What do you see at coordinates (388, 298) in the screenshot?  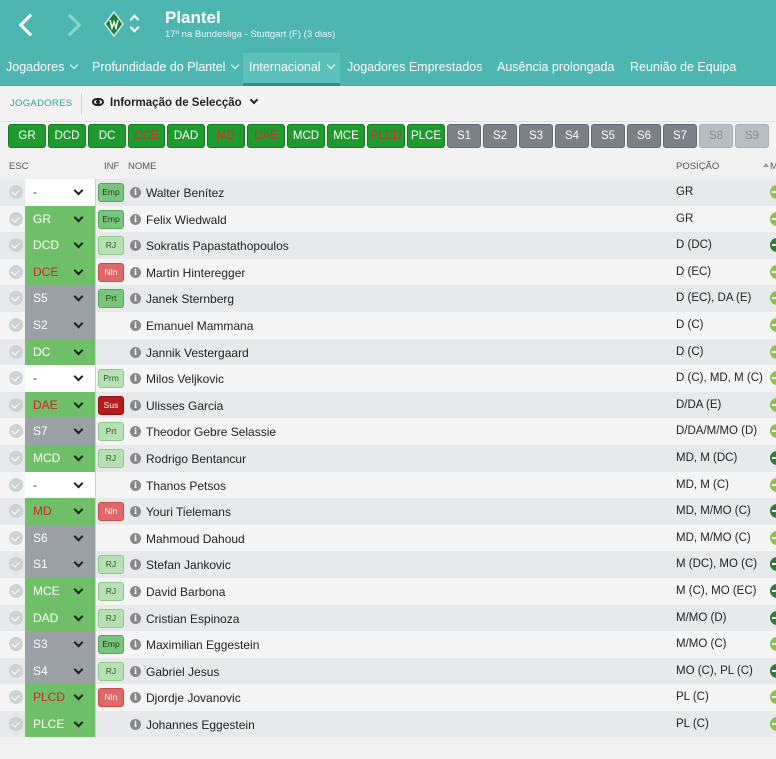 I see `table-row: S5 Prt i Janek Sternberg D (EC), DA (E)` at bounding box center [388, 298].